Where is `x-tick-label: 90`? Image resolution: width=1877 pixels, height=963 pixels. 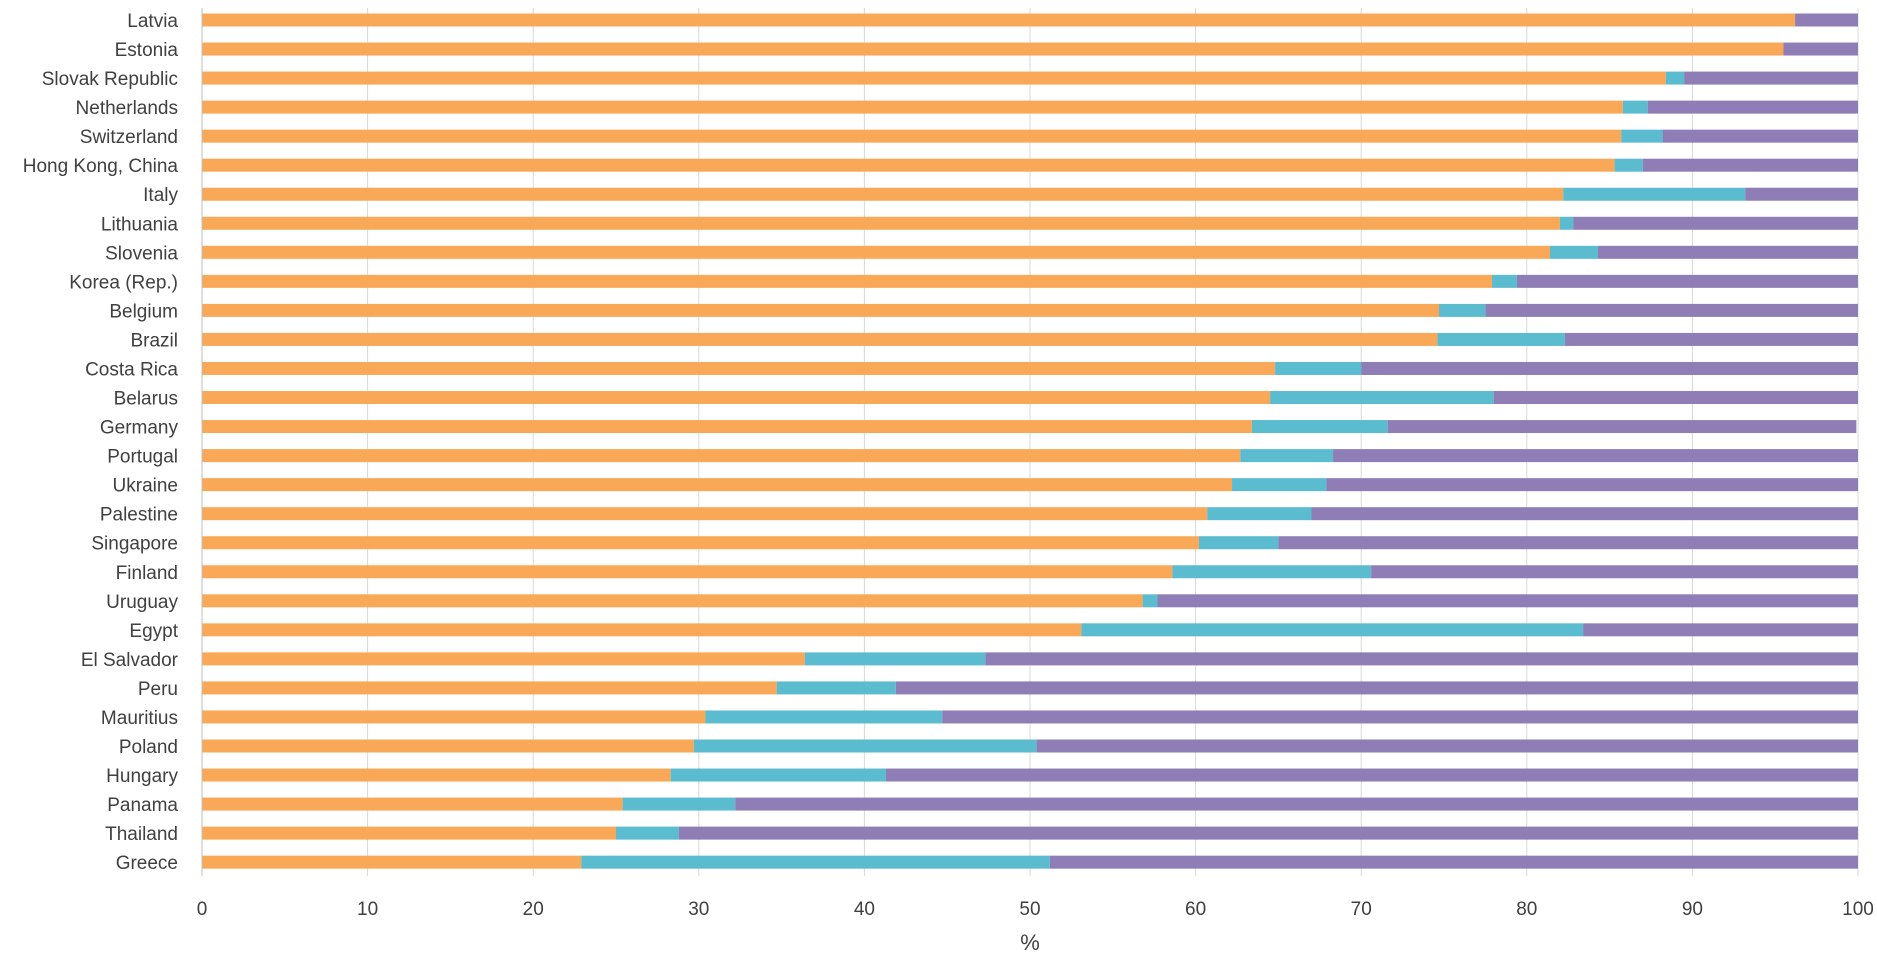 x-tick-label: 90 is located at coordinates (1692, 909).